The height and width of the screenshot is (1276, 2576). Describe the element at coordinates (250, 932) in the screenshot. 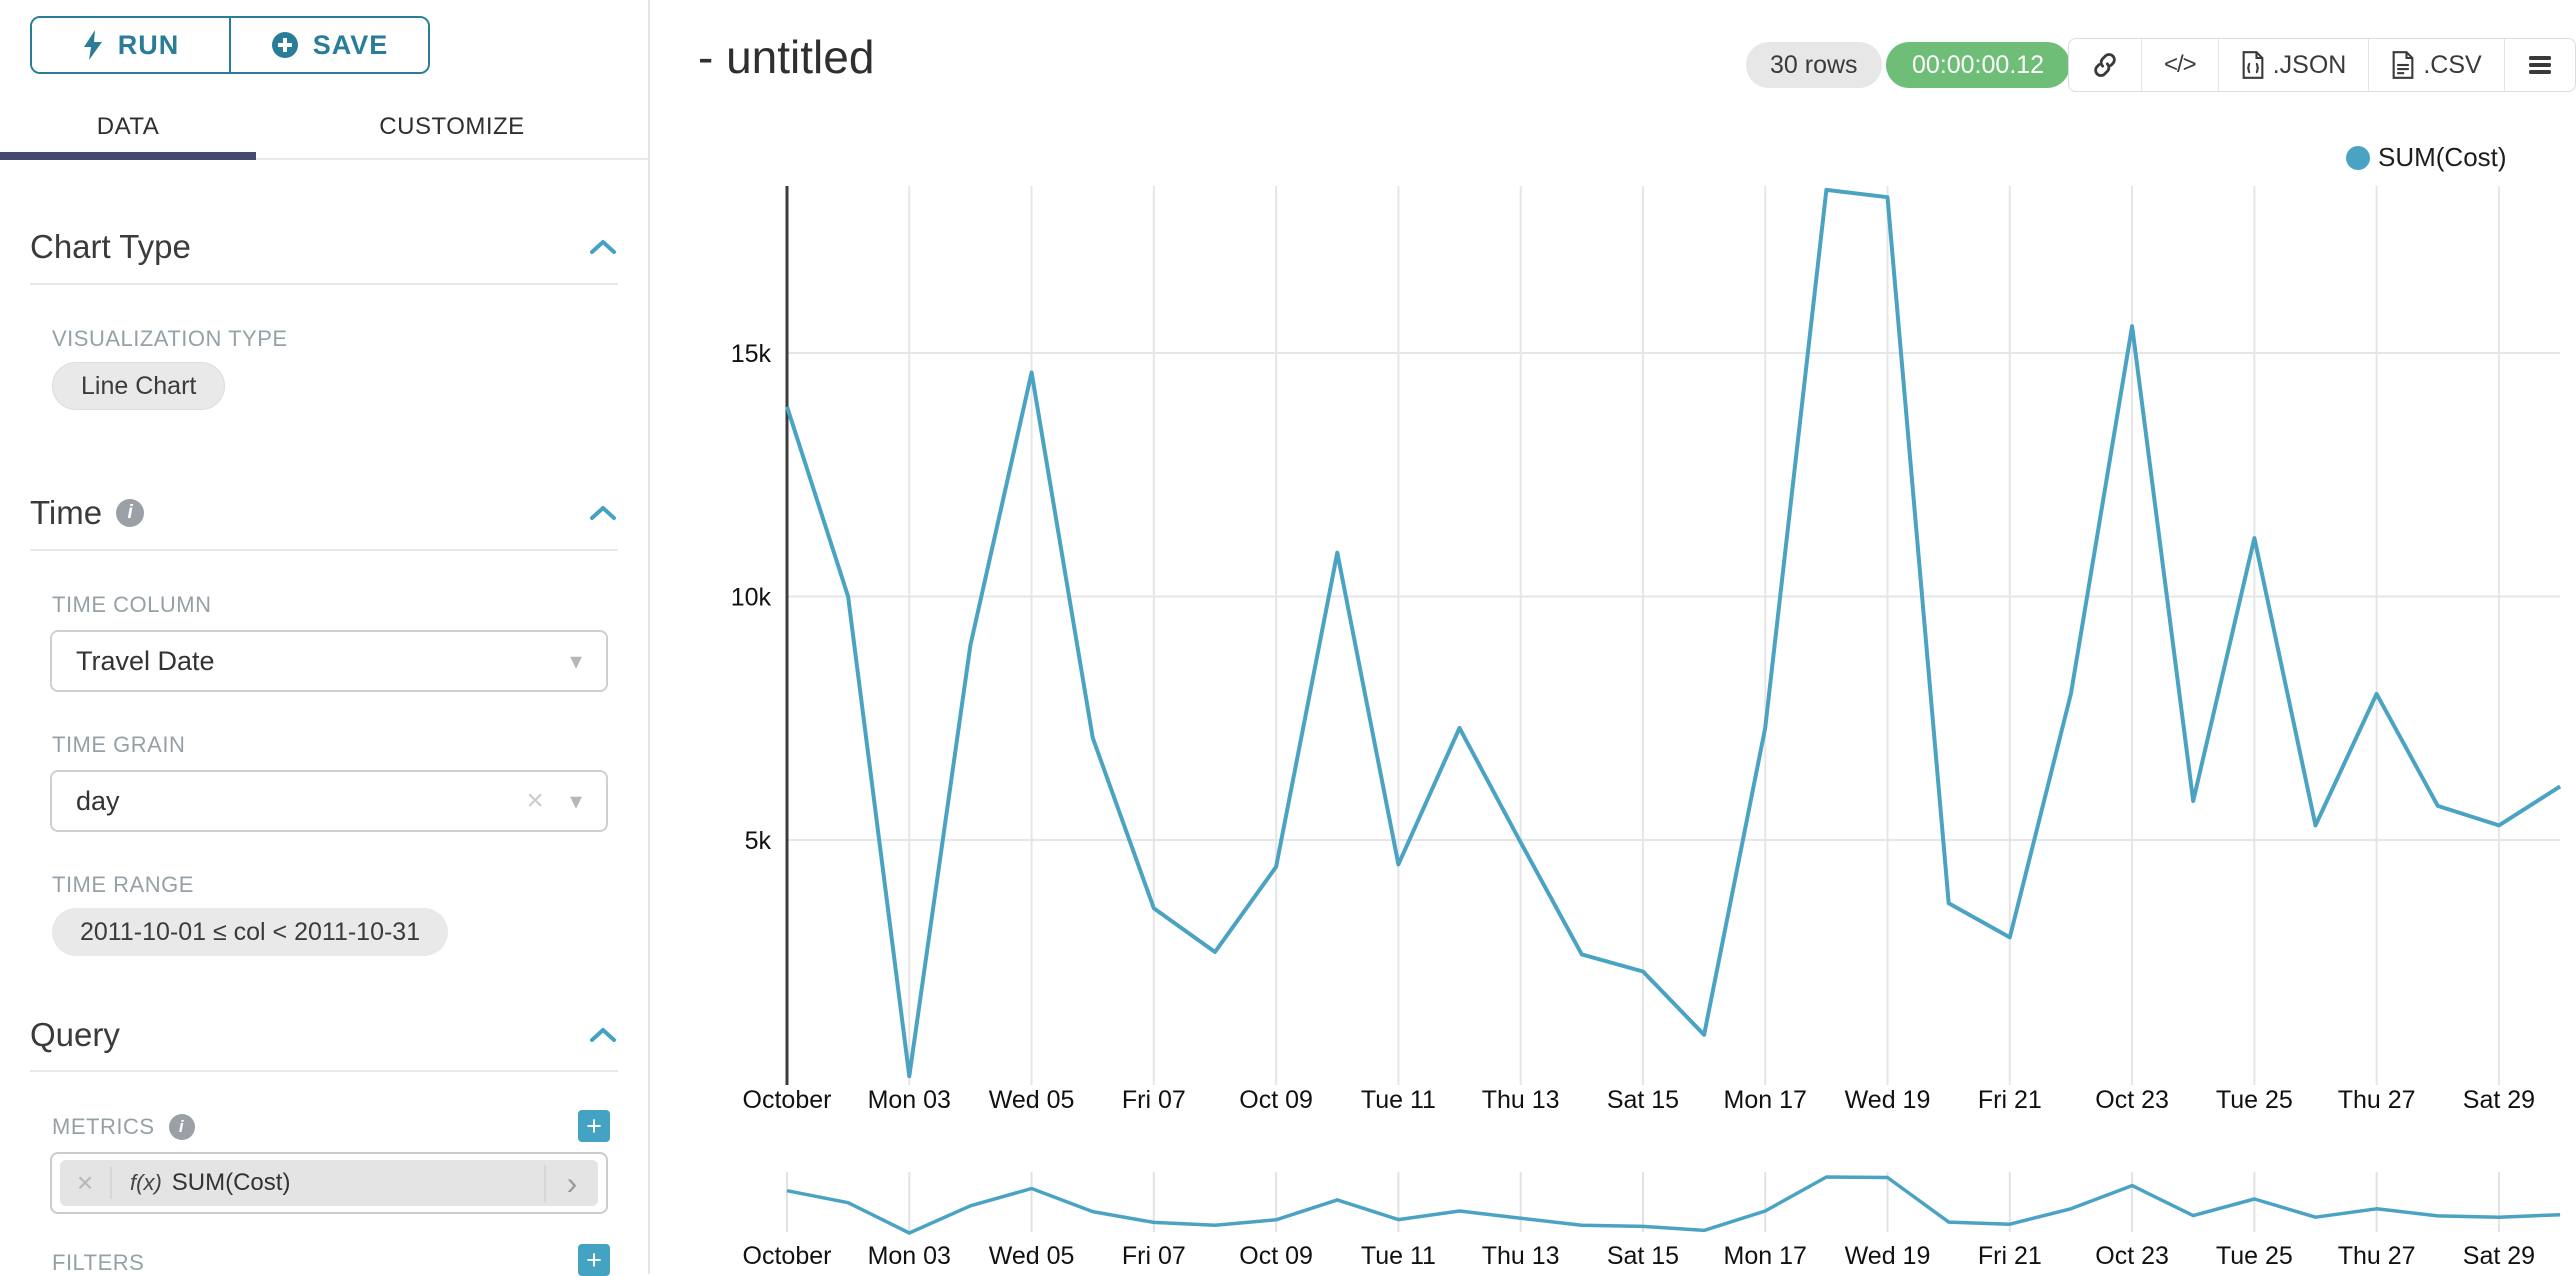

I see `time-range-pill: 2011-10-01 ≤ col < 2011-10-31` at that location.